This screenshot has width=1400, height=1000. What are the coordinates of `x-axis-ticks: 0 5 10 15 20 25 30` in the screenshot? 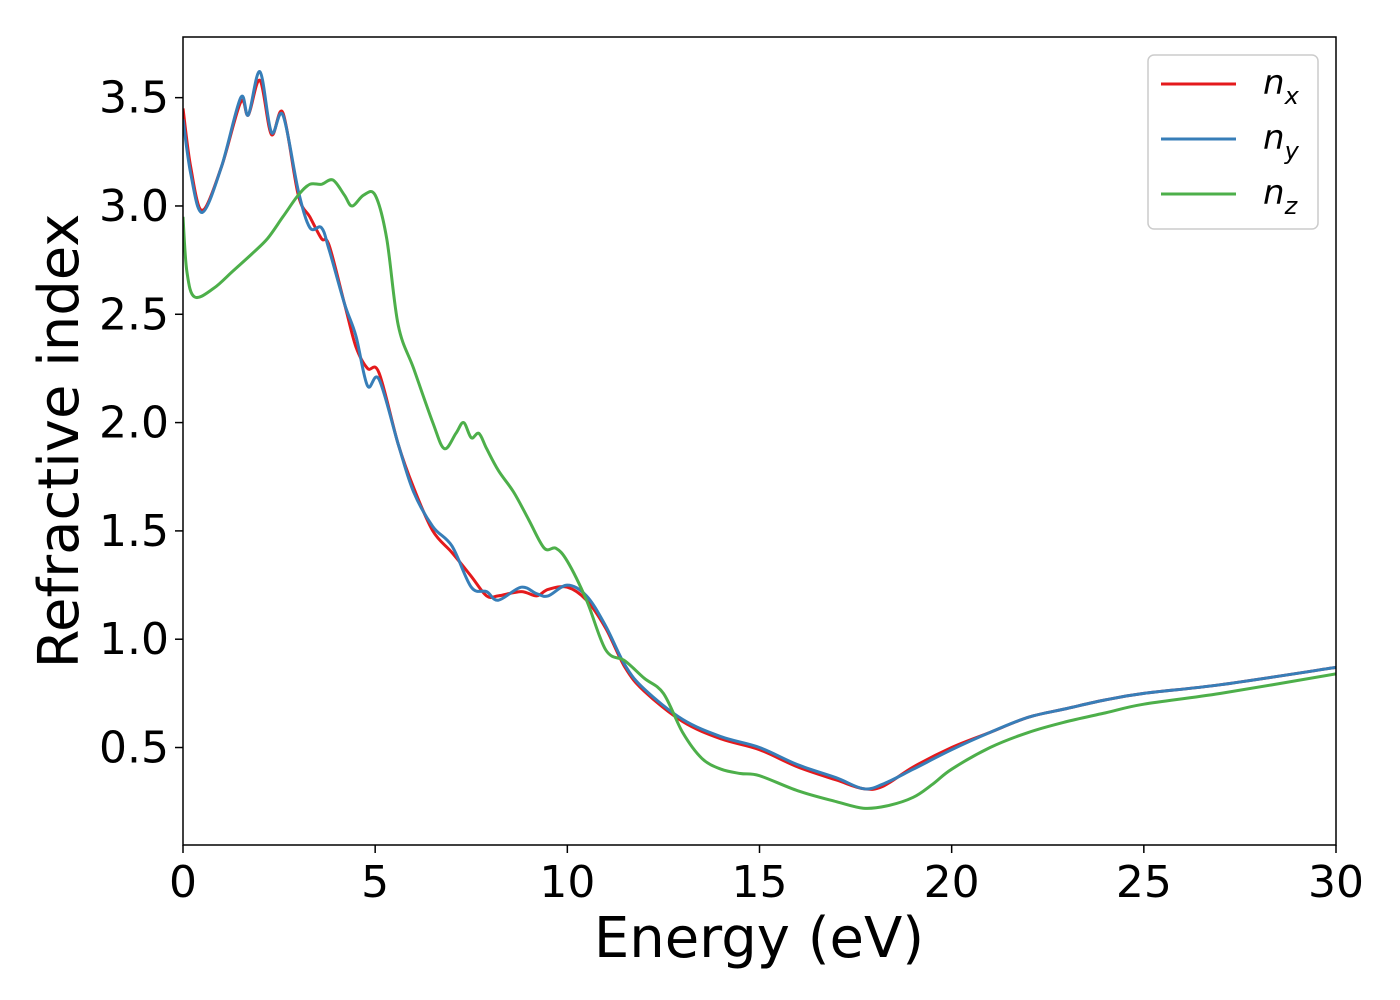 It's located at (766, 876).